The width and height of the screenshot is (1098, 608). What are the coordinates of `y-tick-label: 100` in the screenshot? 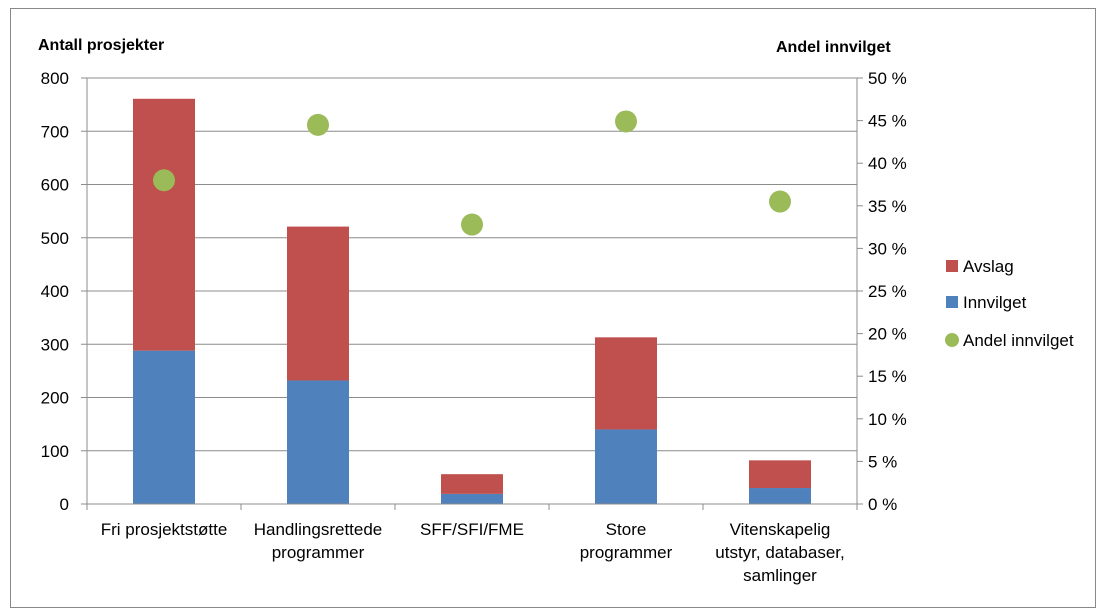 It's located at (55, 451).